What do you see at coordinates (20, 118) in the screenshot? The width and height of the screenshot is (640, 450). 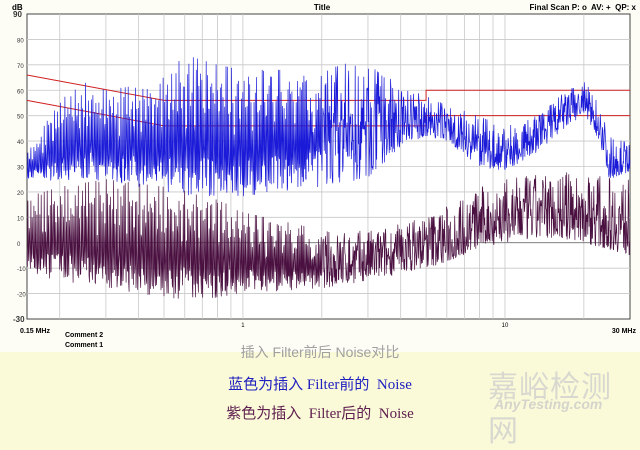 I see `y-tick-label: 50` at bounding box center [20, 118].